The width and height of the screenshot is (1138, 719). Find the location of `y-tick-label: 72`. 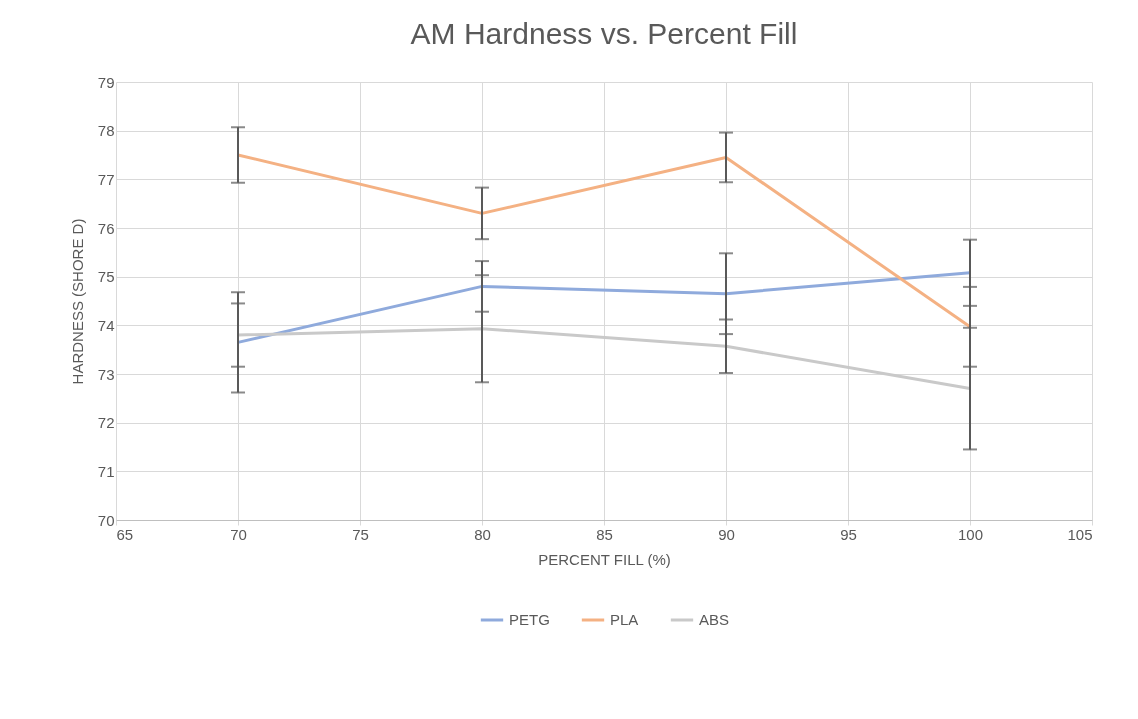

y-tick-label: 72 is located at coordinates (106, 423).